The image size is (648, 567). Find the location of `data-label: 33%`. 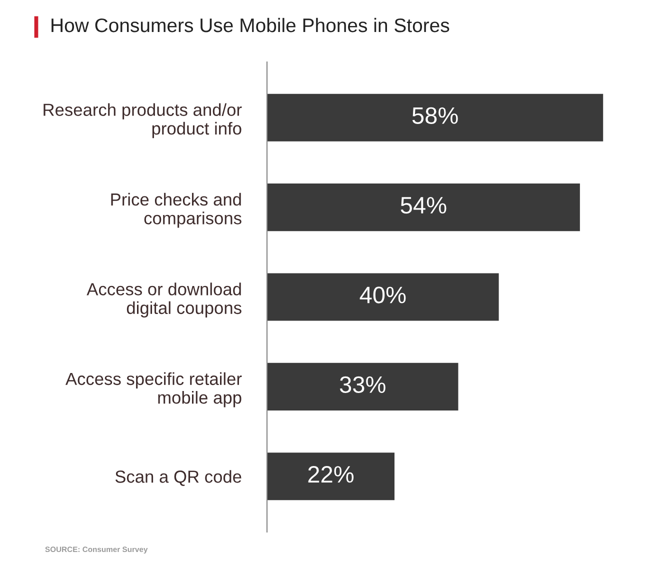

data-label: 33% is located at coordinates (363, 385).